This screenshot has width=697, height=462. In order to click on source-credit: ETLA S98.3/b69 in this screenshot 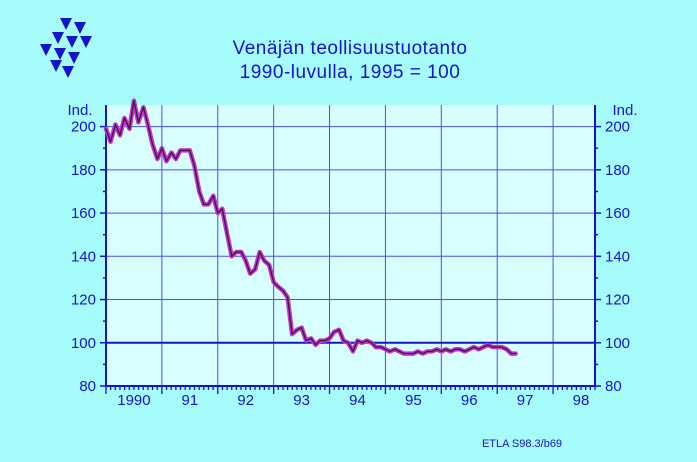, I will do `click(522, 444)`.